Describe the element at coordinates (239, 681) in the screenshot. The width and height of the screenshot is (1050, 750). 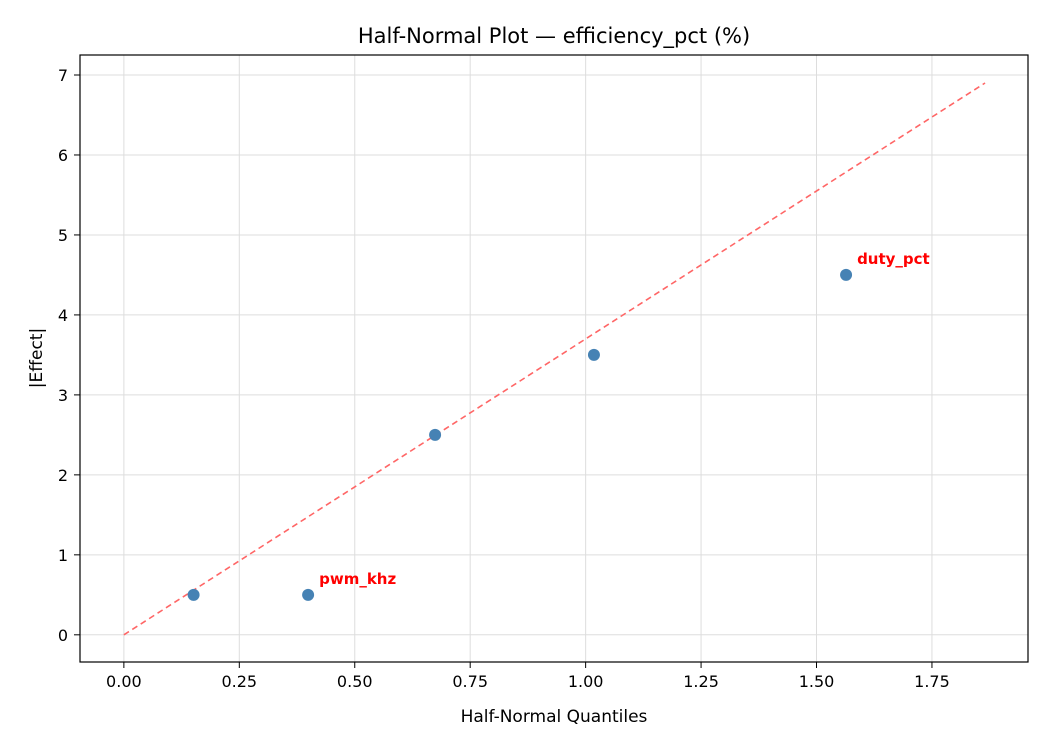
I see `x-tick-label: 0.25` at that location.